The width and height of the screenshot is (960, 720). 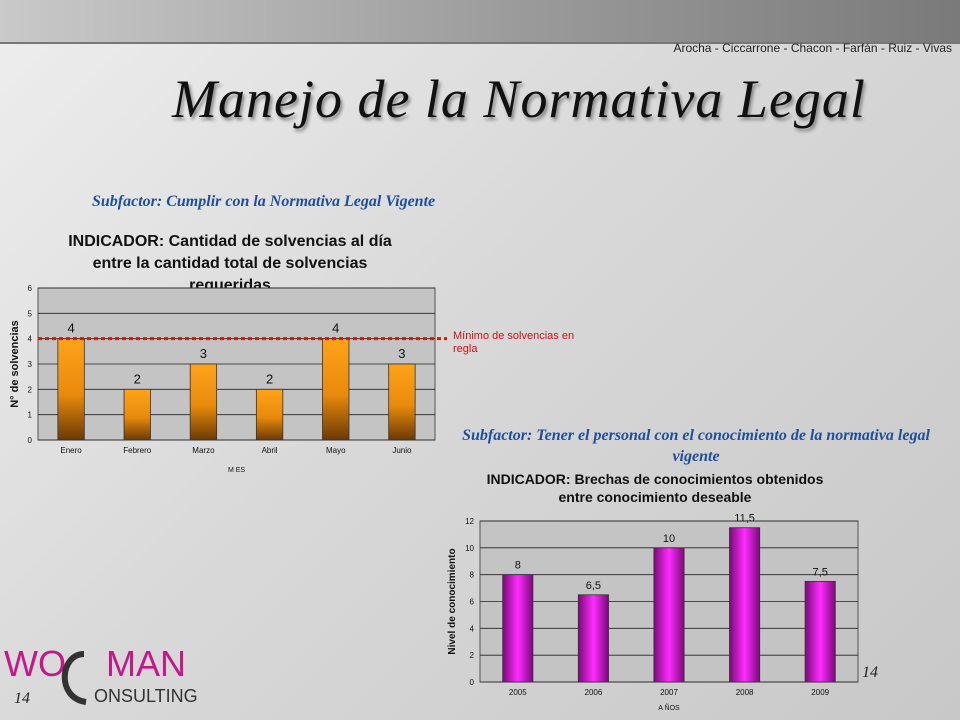 What do you see at coordinates (593, 586) in the screenshot?
I see `data-label: 6,5` at bounding box center [593, 586].